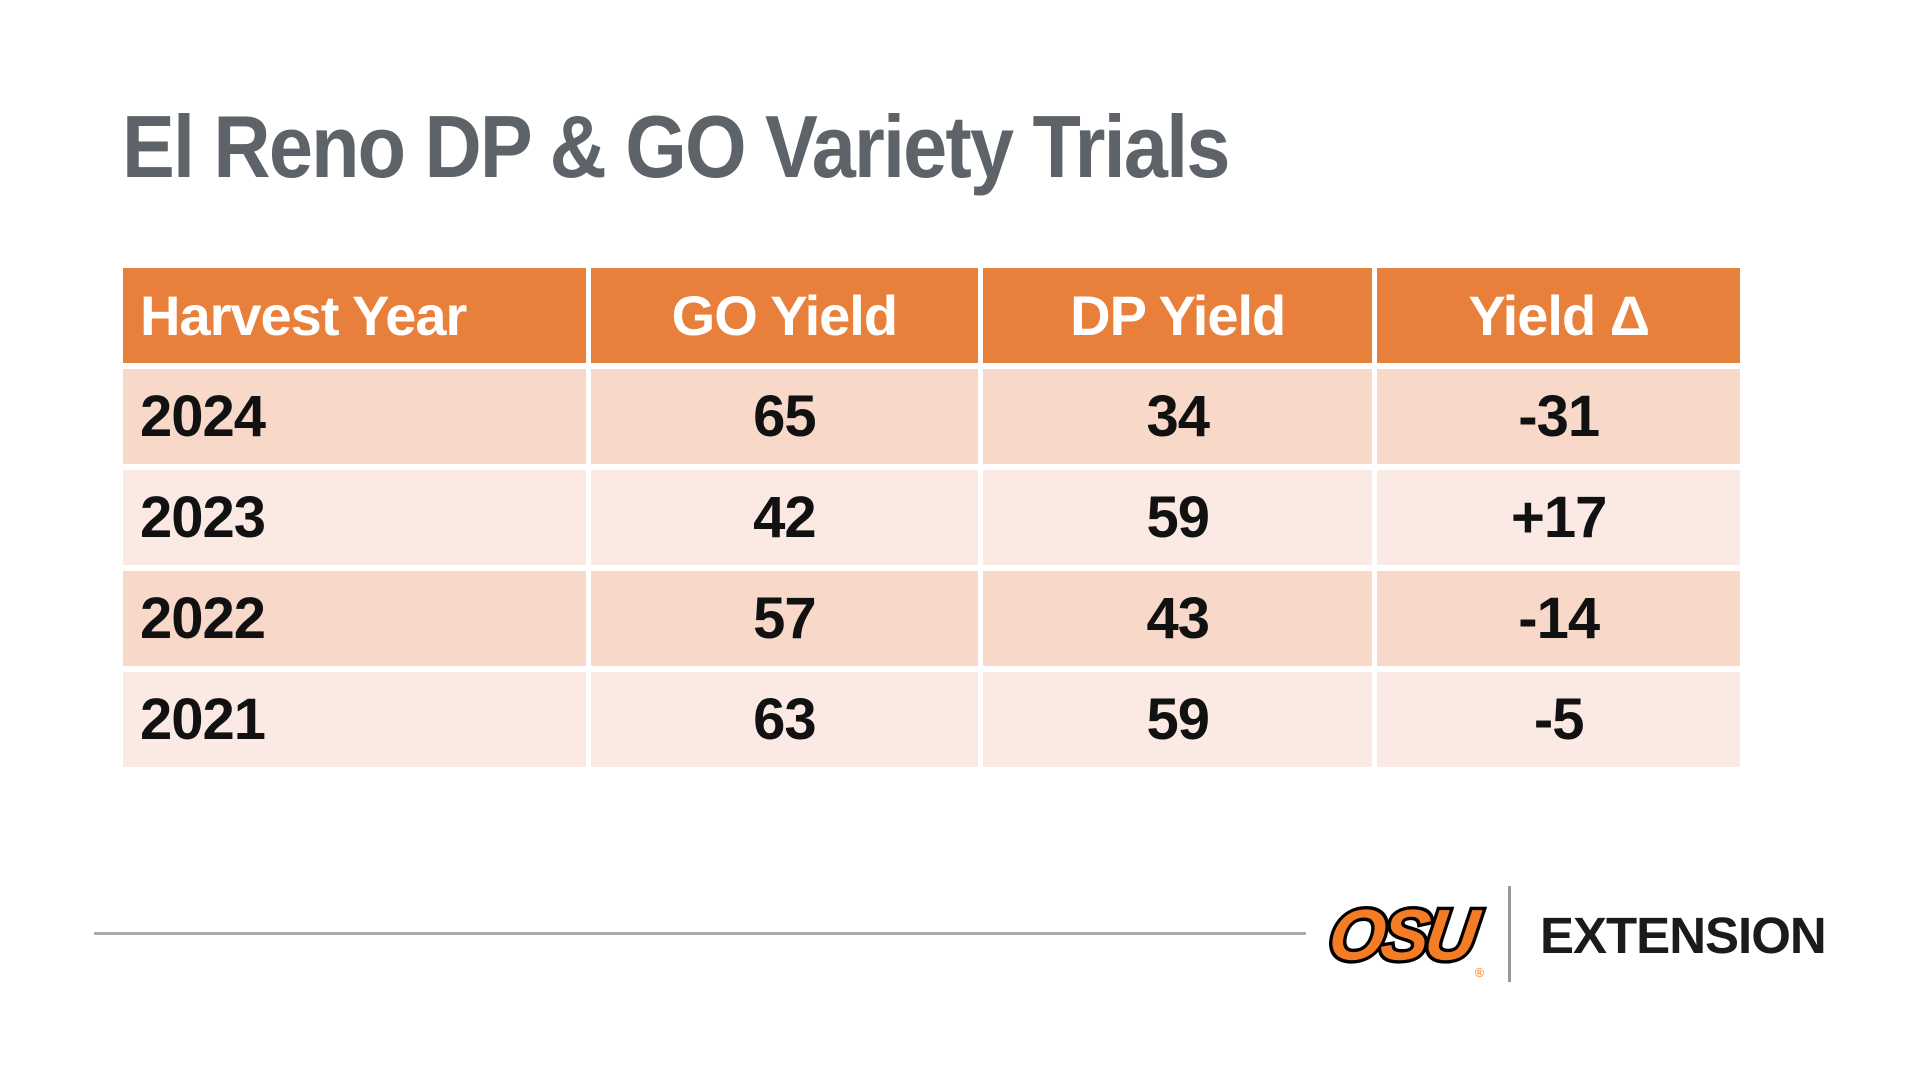 This screenshot has height=1080, width=1920. Describe the element at coordinates (1558, 618) in the screenshot. I see `cell-yield-delta: -14` at that location.